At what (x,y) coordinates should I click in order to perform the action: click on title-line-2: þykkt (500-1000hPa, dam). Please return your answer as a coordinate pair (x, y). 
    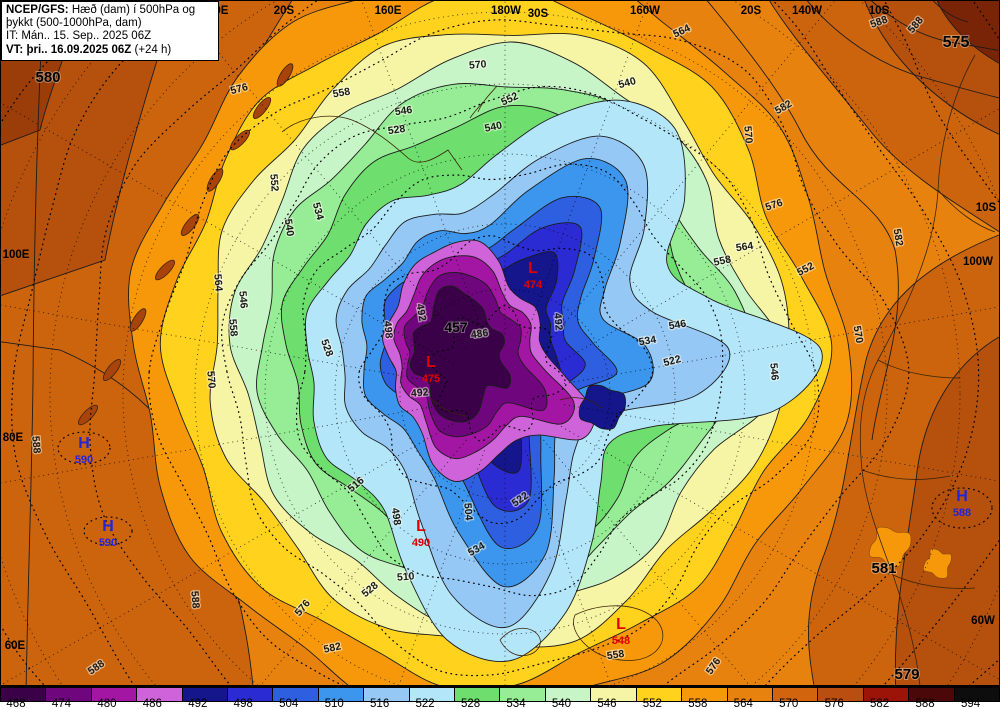
    Looking at the image, I should click on (74, 23).